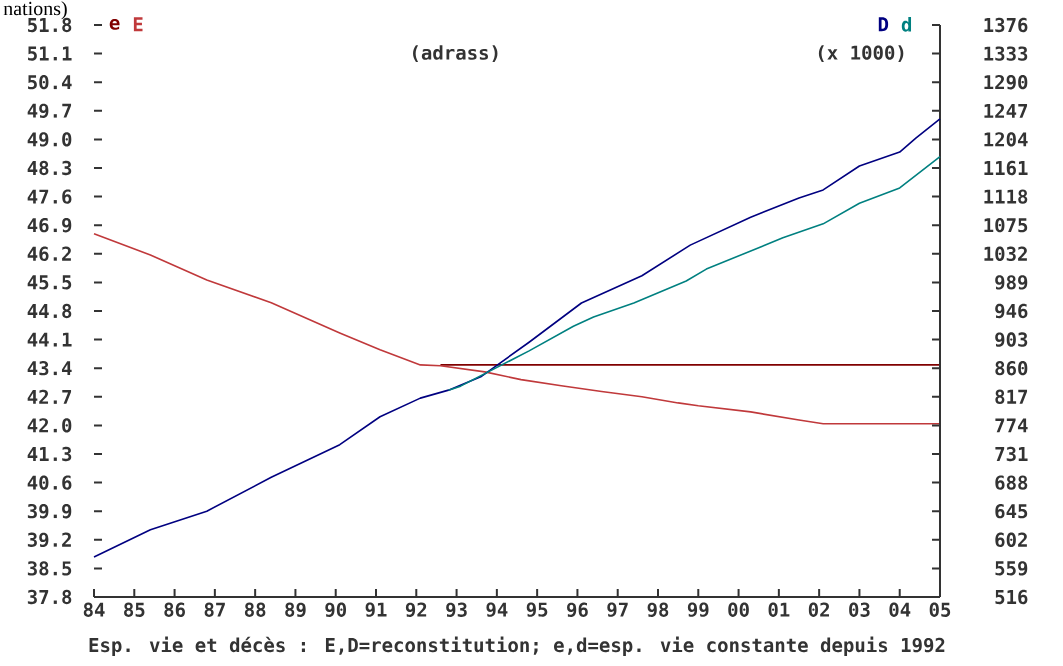 The width and height of the screenshot is (1063, 666). I want to click on x-tick-label: 04, so click(900, 609).